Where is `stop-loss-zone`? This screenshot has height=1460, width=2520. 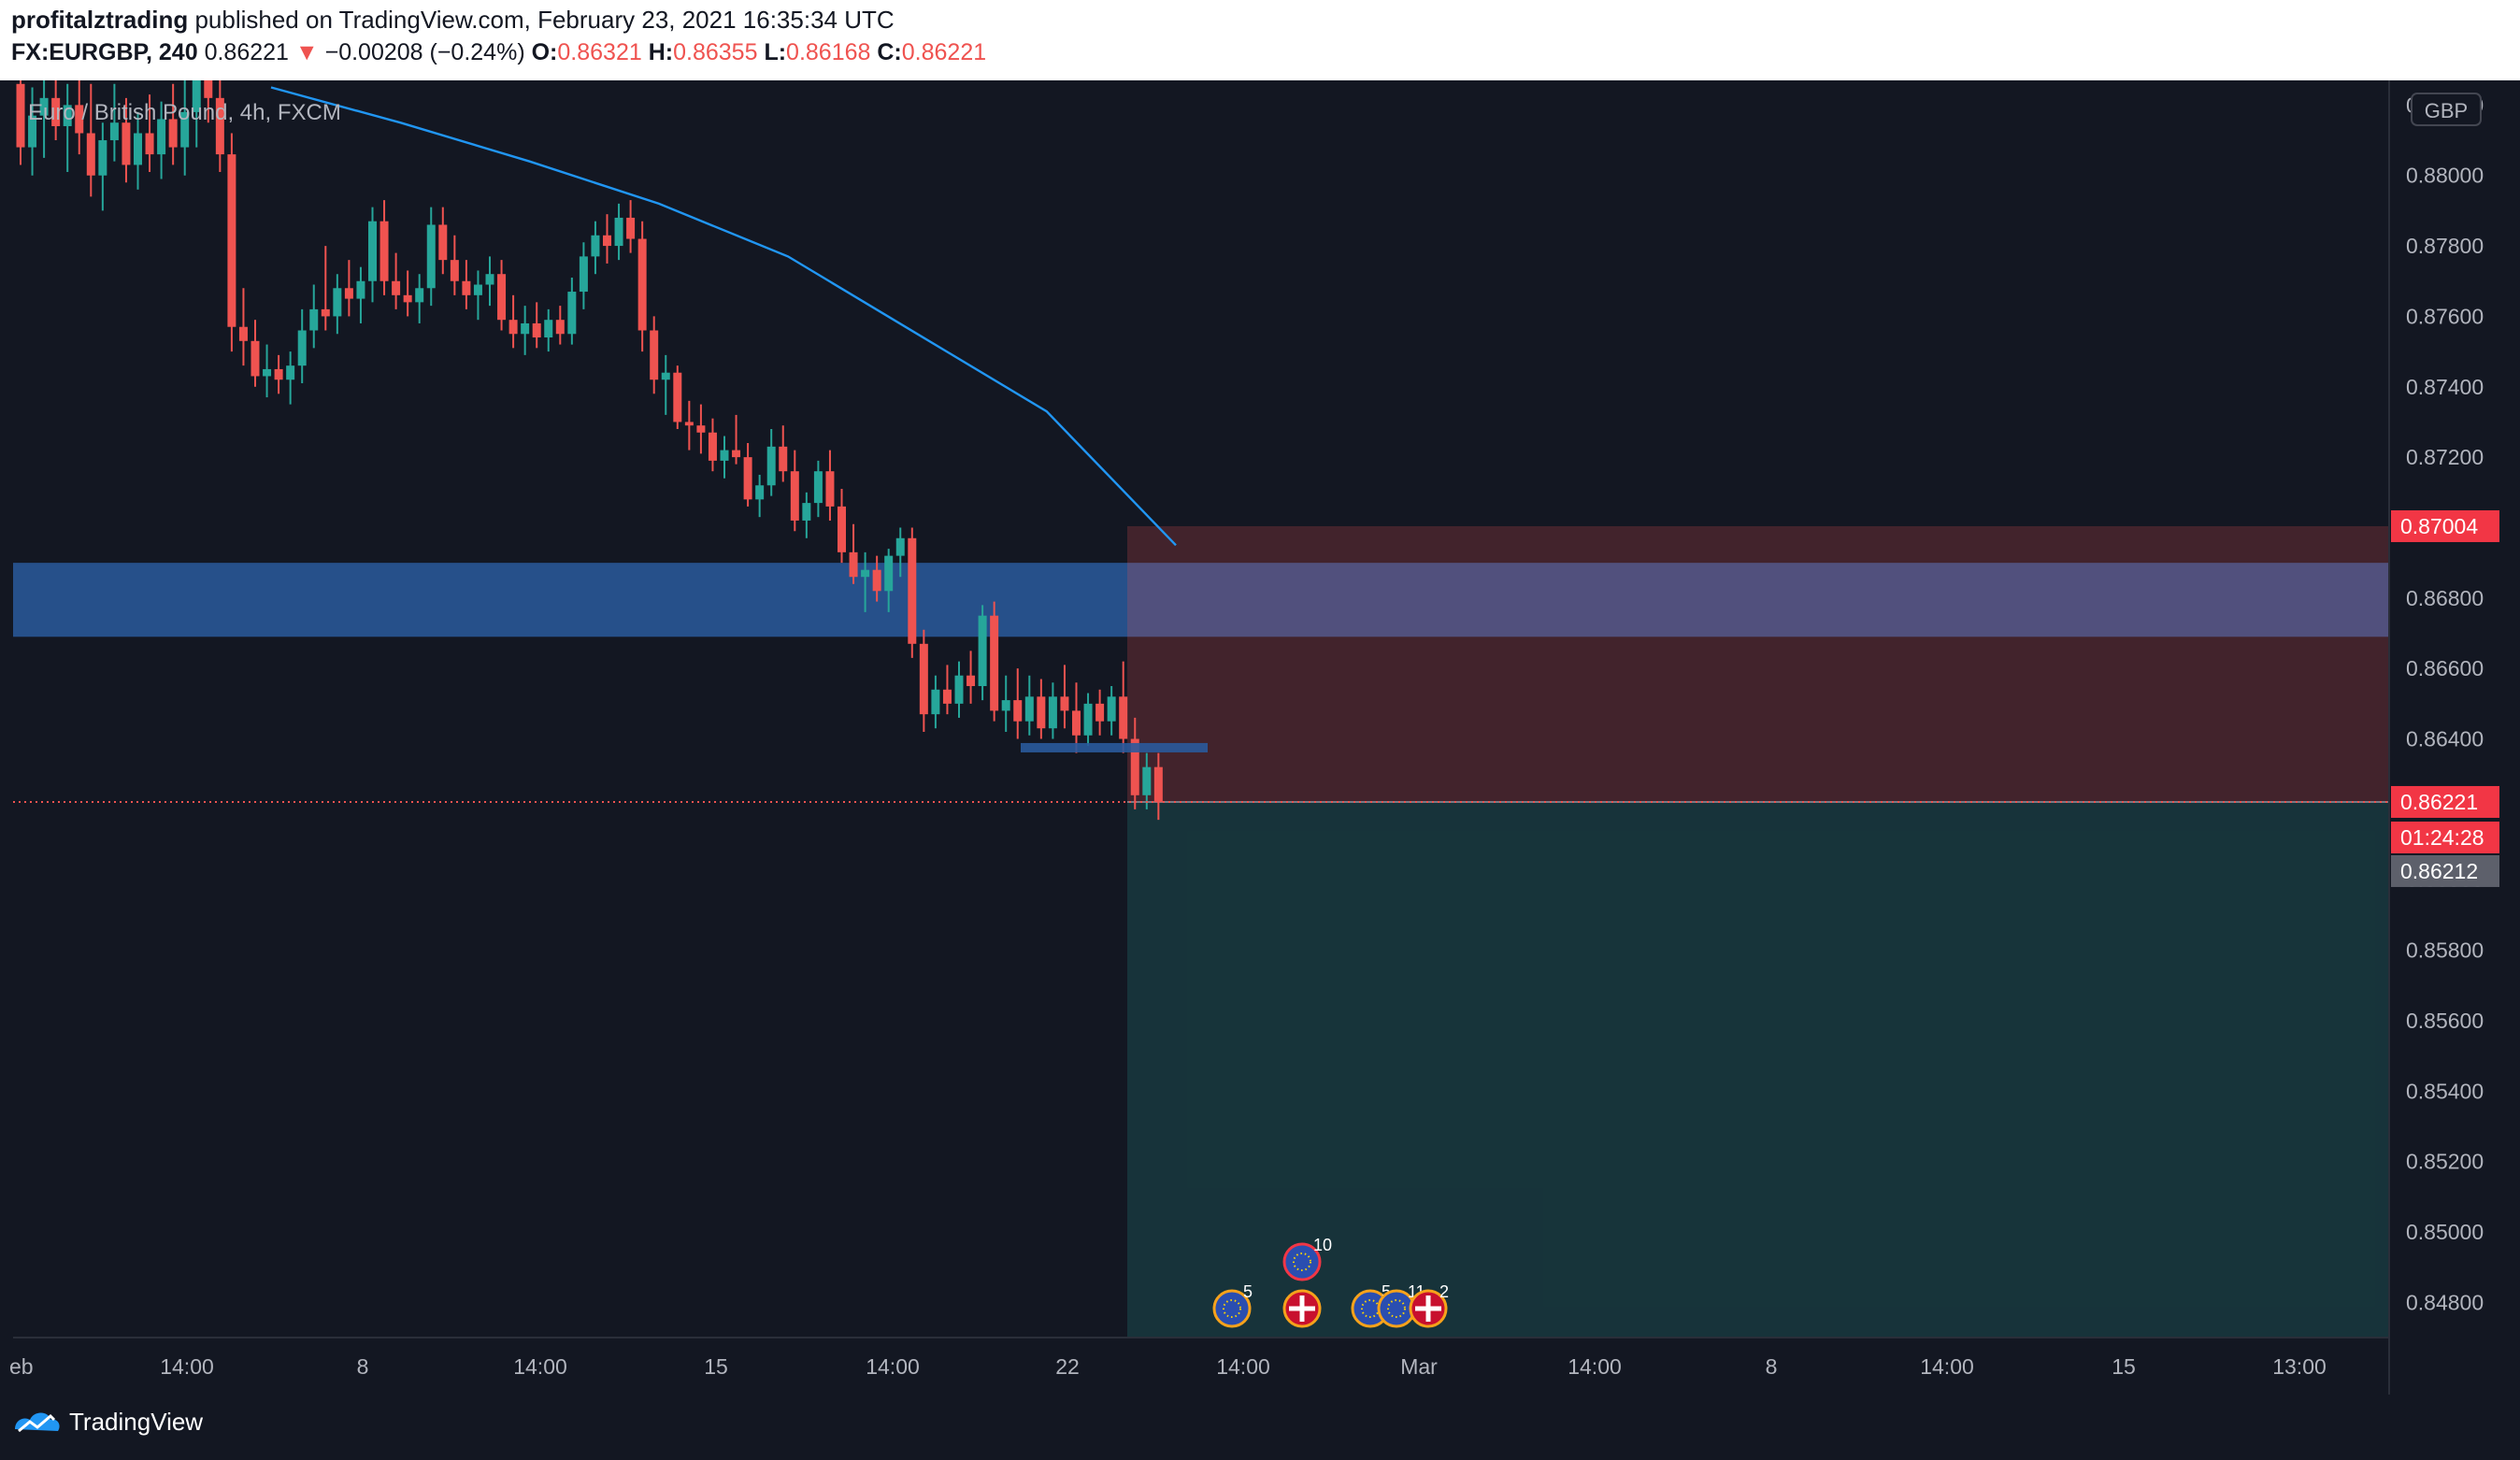 stop-loss-zone is located at coordinates (1758, 664).